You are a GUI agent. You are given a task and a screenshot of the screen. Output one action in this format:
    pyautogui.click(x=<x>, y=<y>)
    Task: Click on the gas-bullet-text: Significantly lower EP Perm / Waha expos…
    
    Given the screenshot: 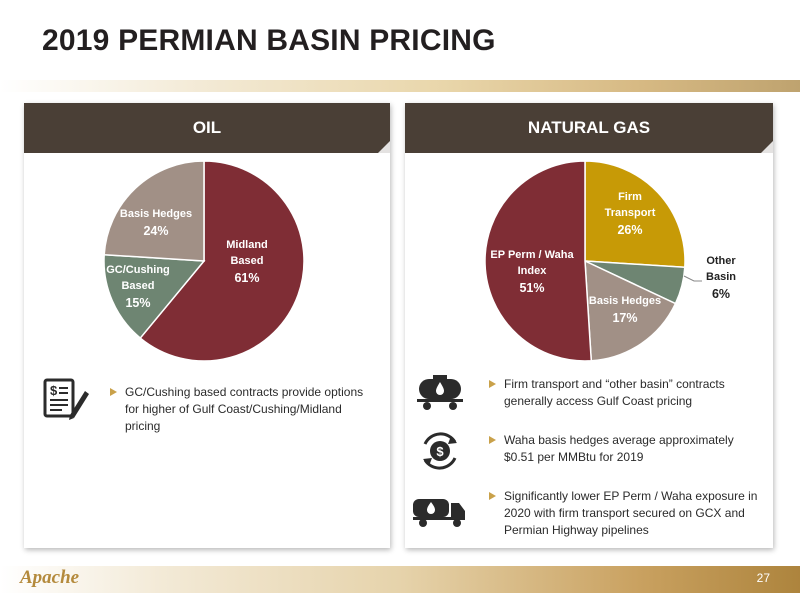 What is the action you would take?
    pyautogui.click(x=631, y=513)
    